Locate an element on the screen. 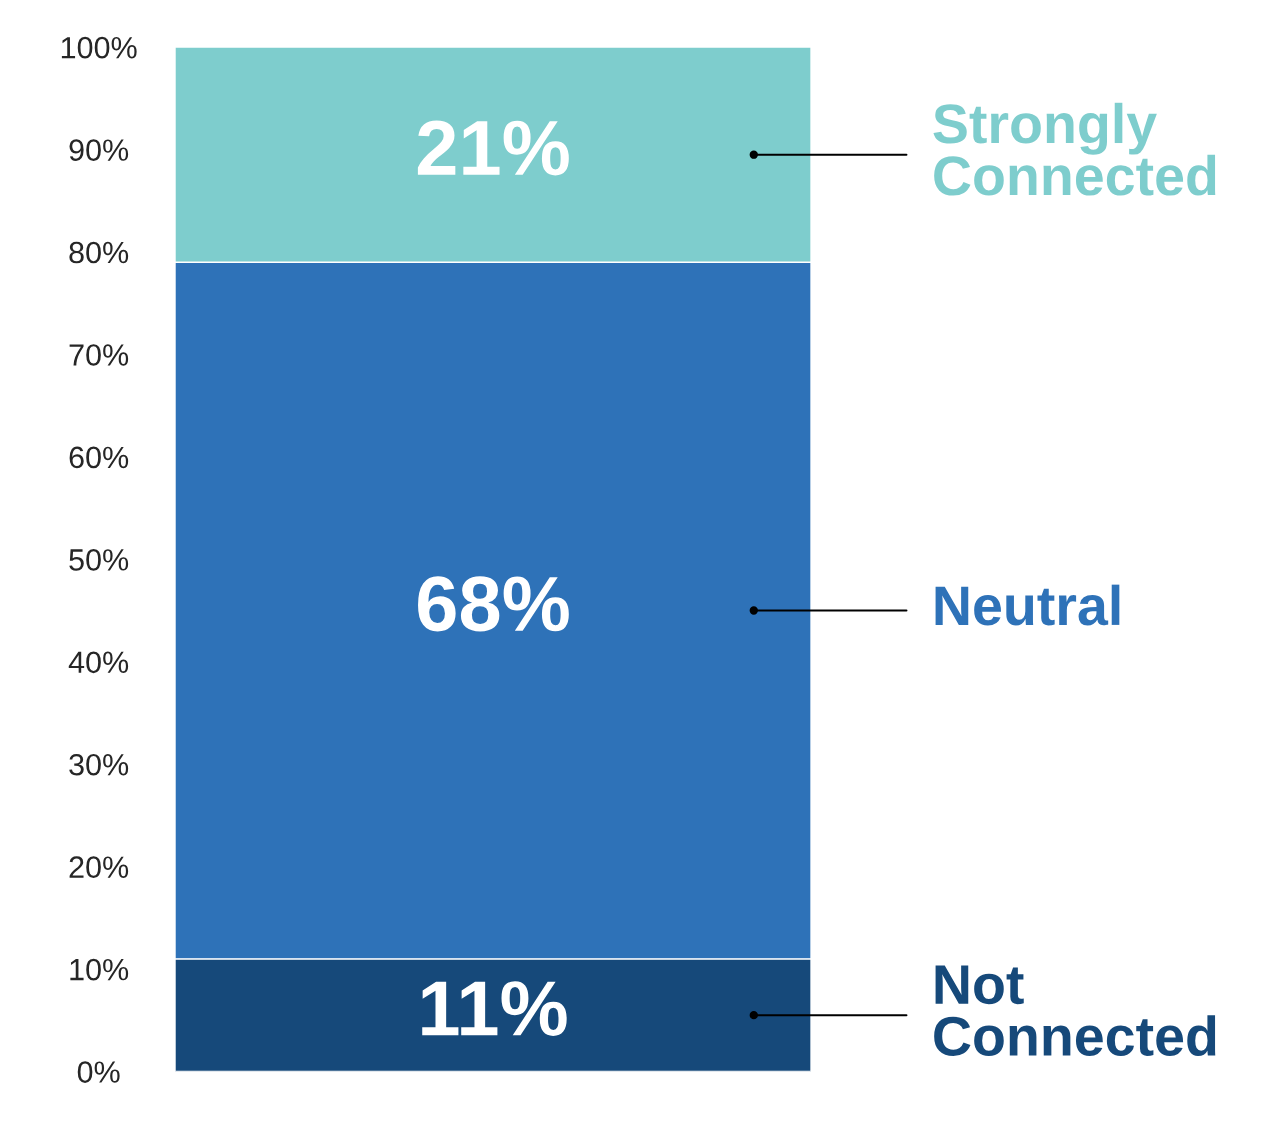 Image resolution: width=1272 pixels, height=1122 pixels. y-tick-label: 70% is located at coordinates (99, 355).